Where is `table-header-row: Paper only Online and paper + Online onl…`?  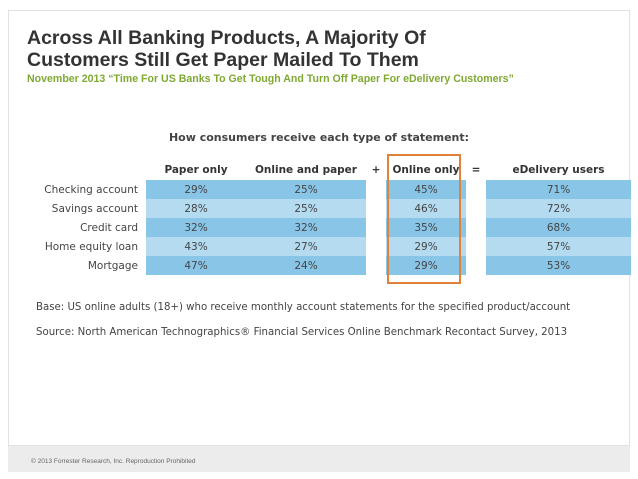 table-header-row: Paper only Online and paper + Online onl… is located at coordinates (328, 170).